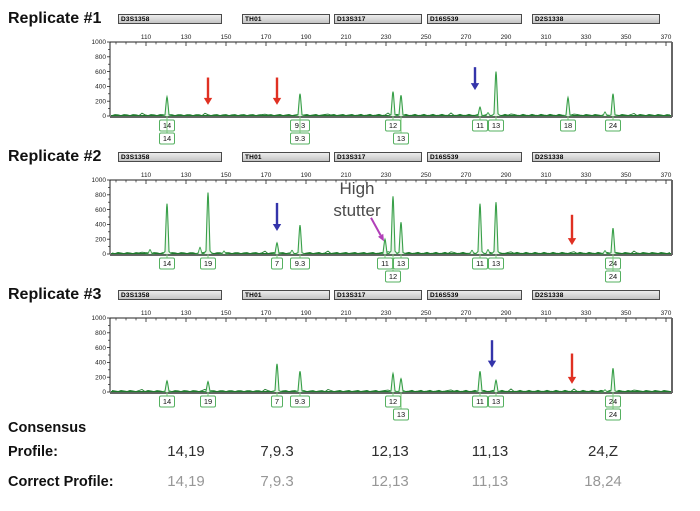 This screenshot has width=700, height=511. I want to click on y-tick-label: 1000, so click(99, 318).